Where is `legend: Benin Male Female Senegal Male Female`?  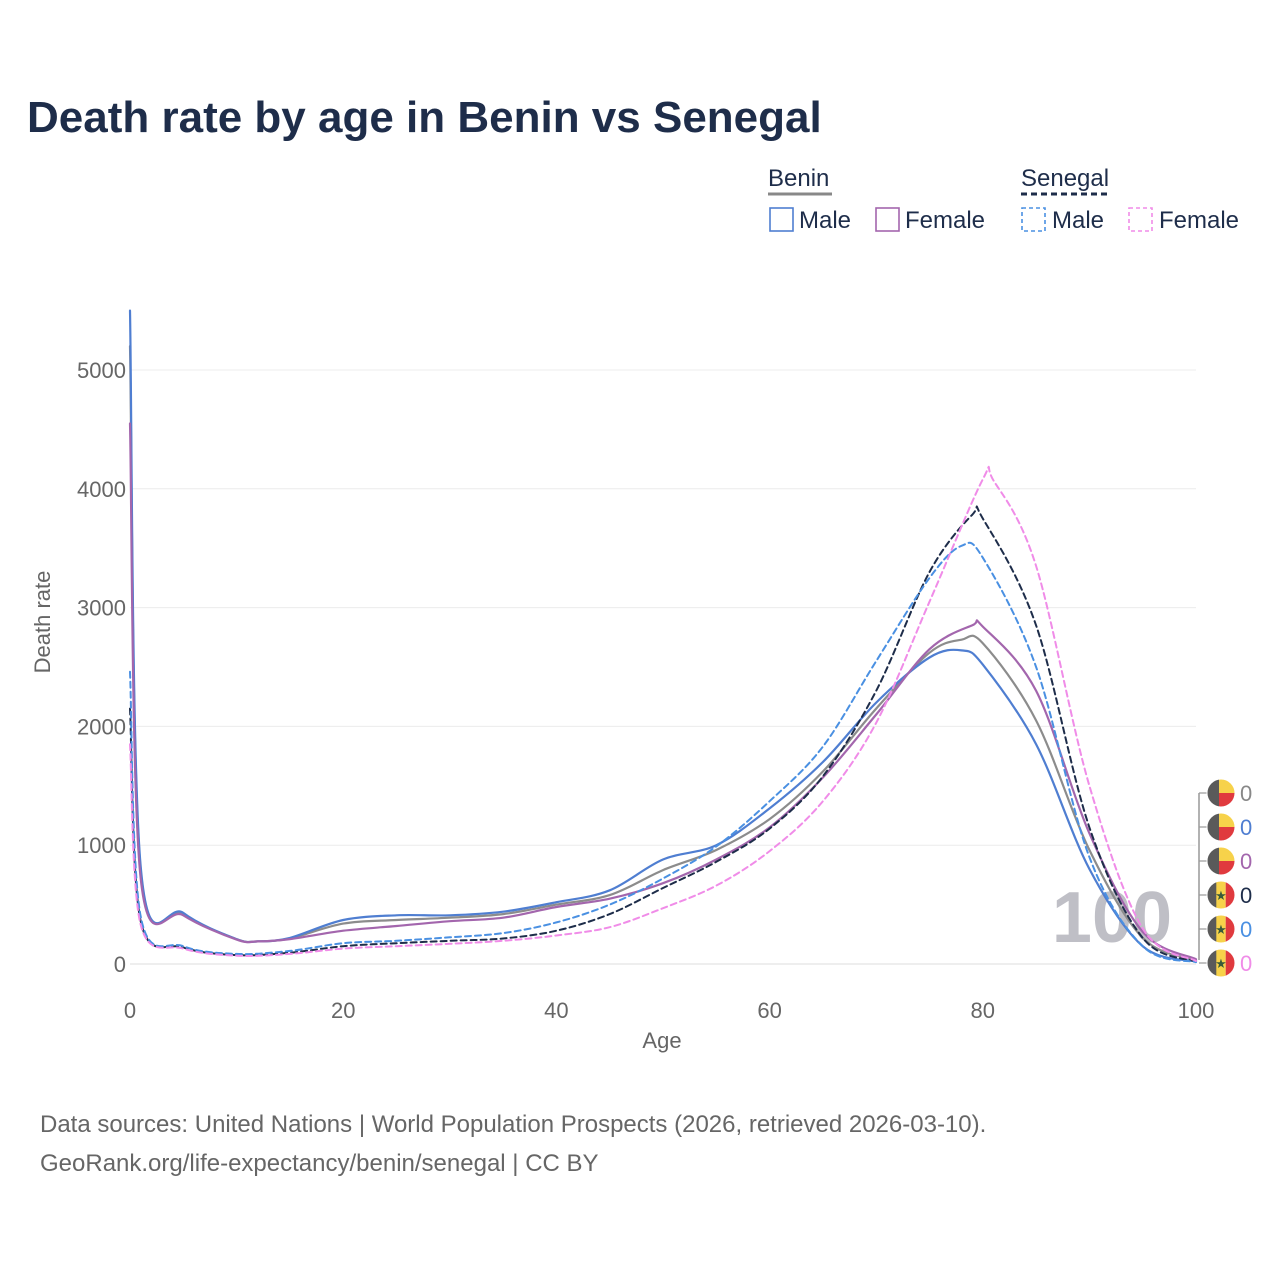 legend: Benin Male Female Senegal Male Female is located at coordinates (1003, 199).